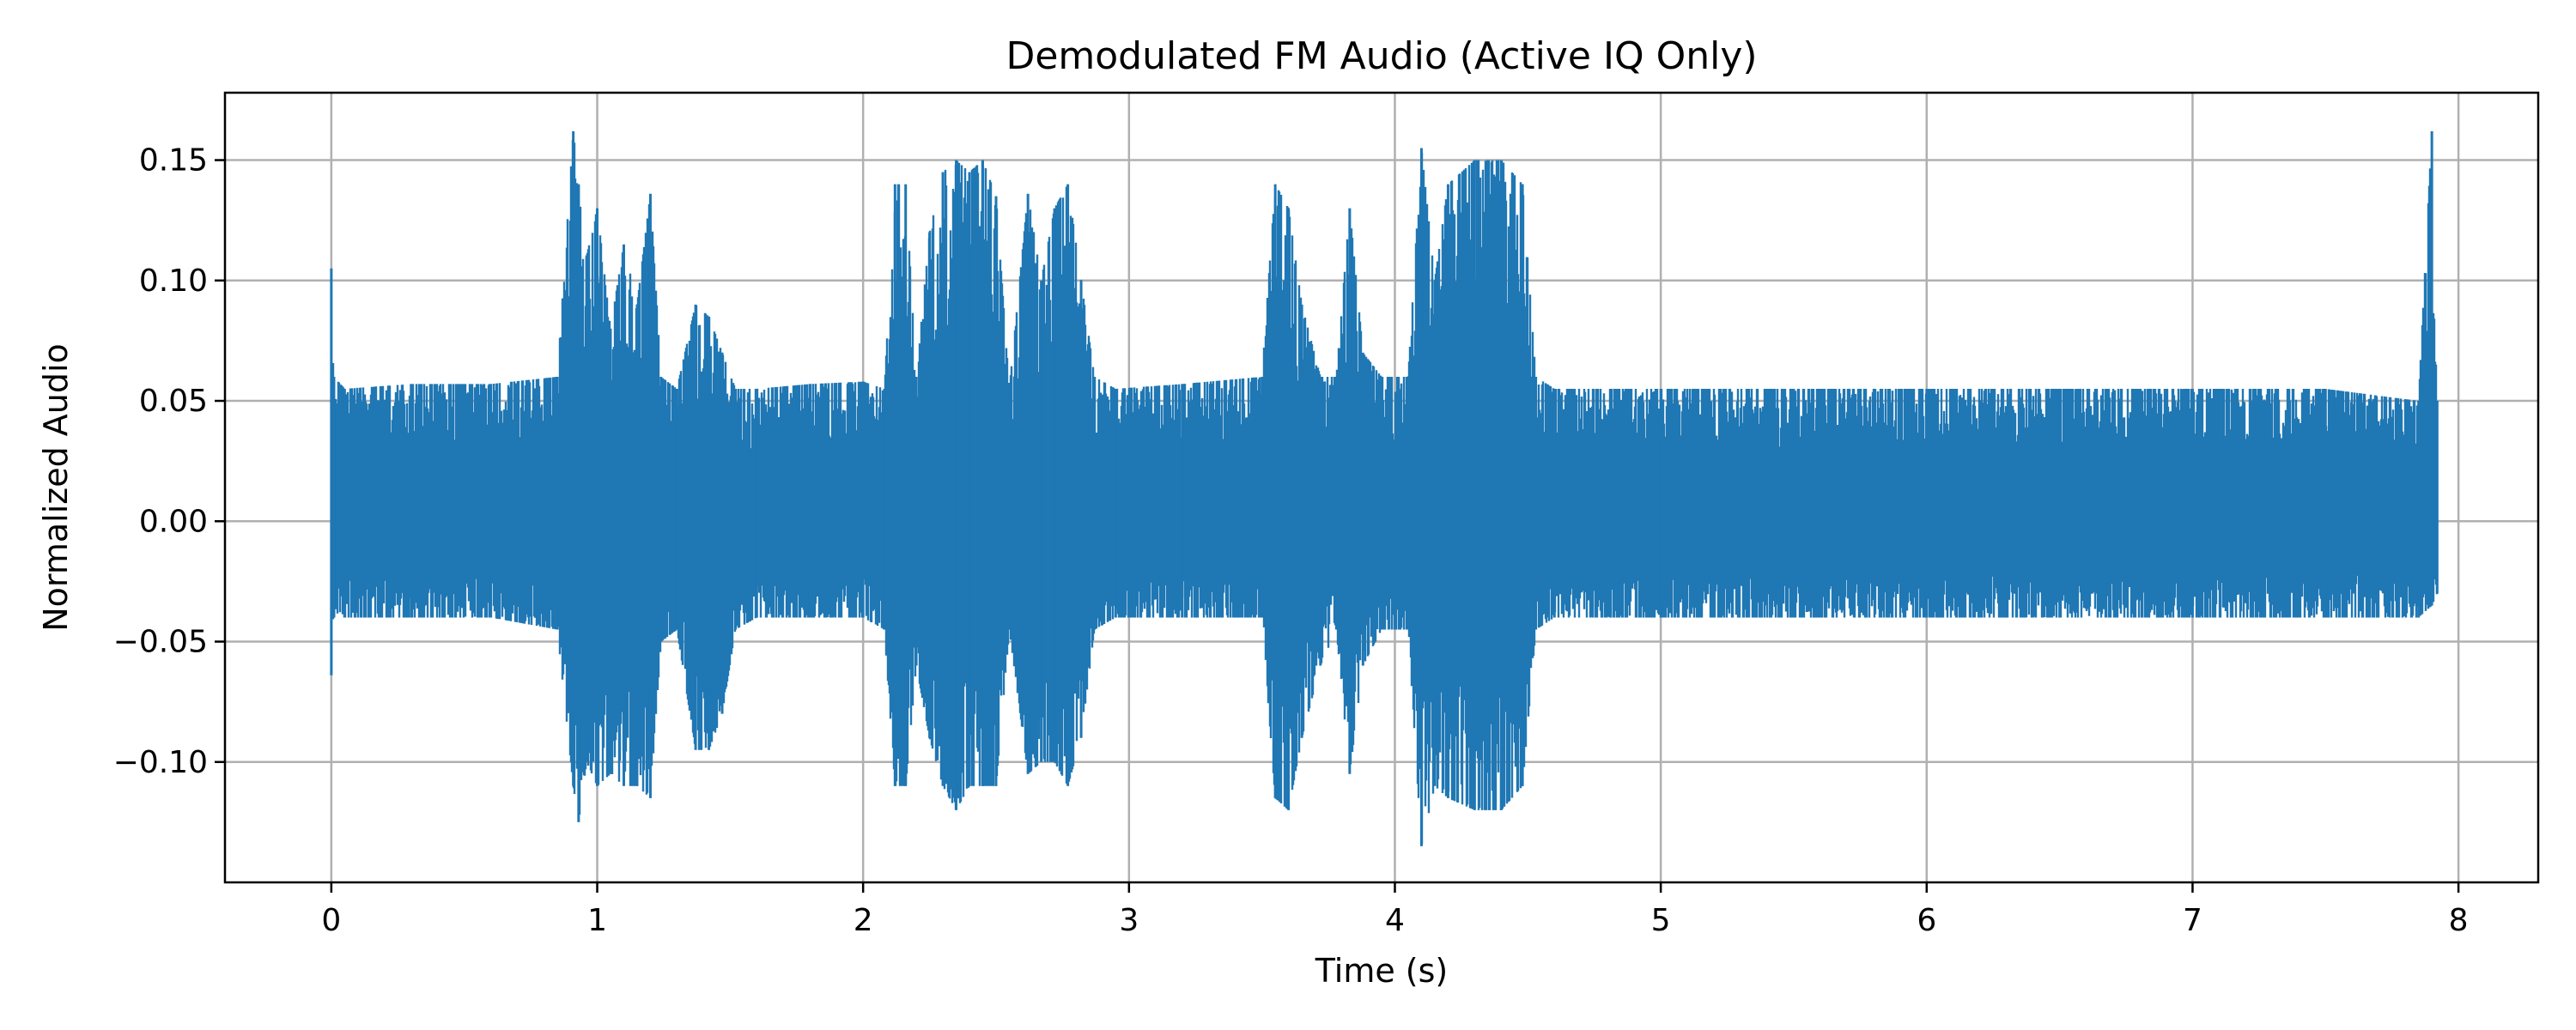 This screenshot has width=2576, height=1030. What do you see at coordinates (597, 920) in the screenshot?
I see `x-tick-label: 1` at bounding box center [597, 920].